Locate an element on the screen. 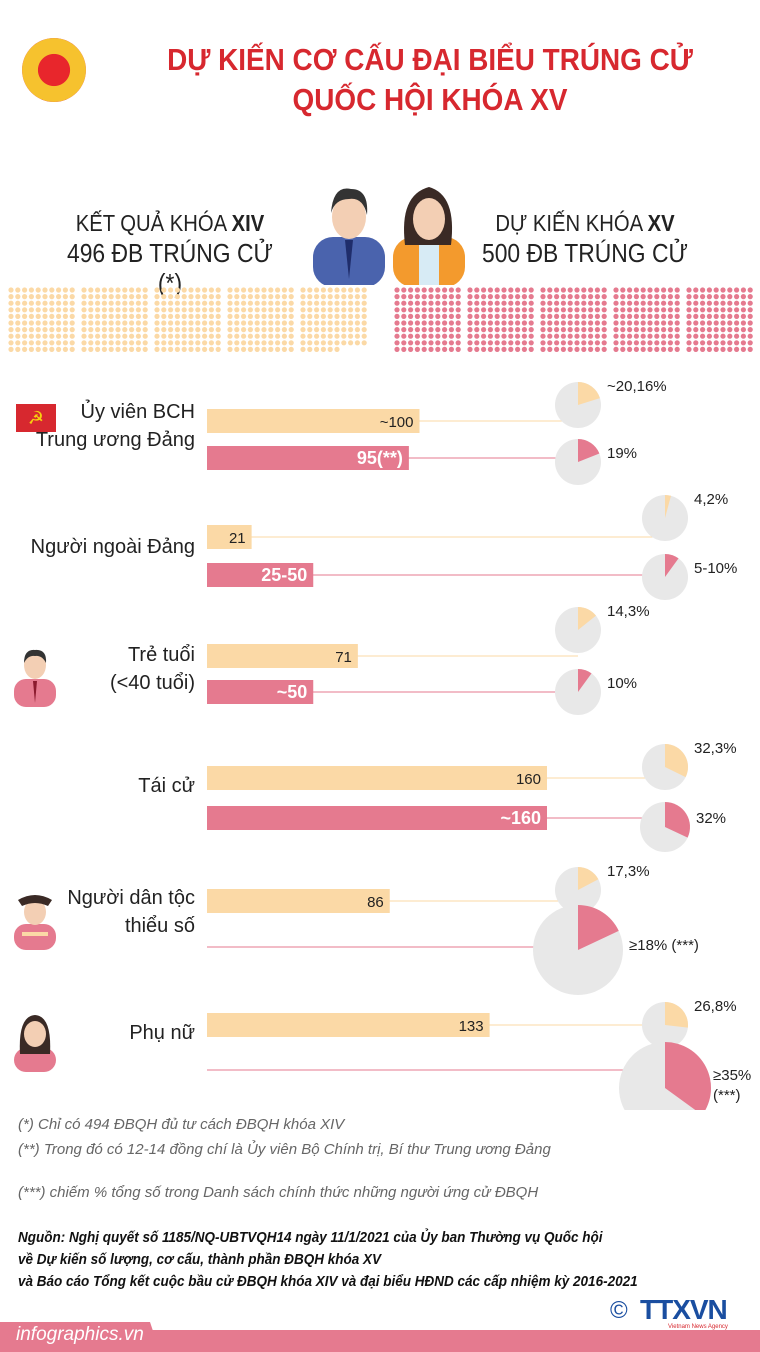  xv-header: DỰ KIẾN KHÓA XV 500 ĐB TRÚNG CỬ is located at coordinates (585, 238).